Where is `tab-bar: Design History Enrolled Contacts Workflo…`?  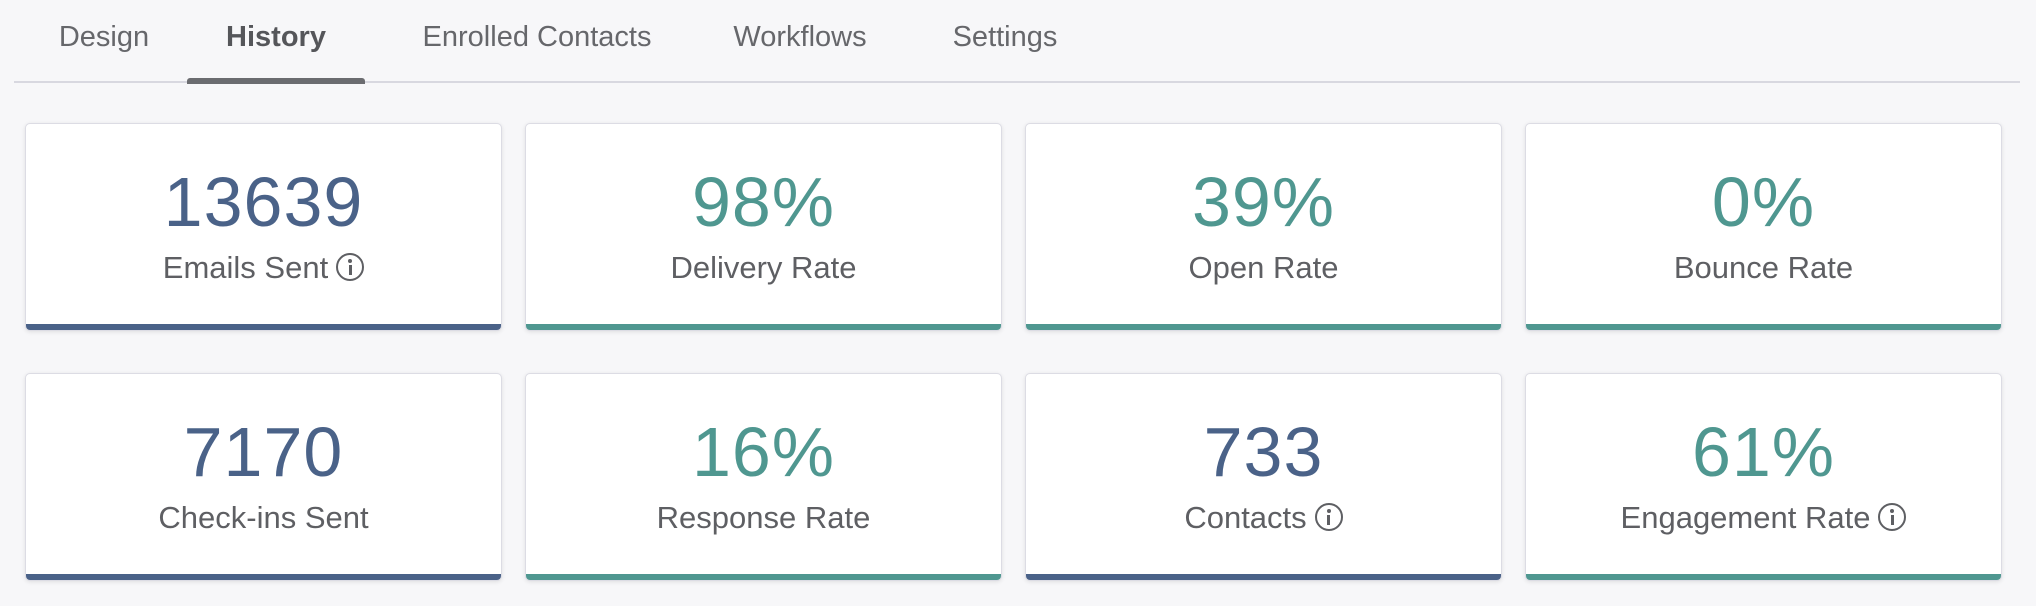 tab-bar: Design History Enrolled Contacts Workflo… is located at coordinates (1017, 42).